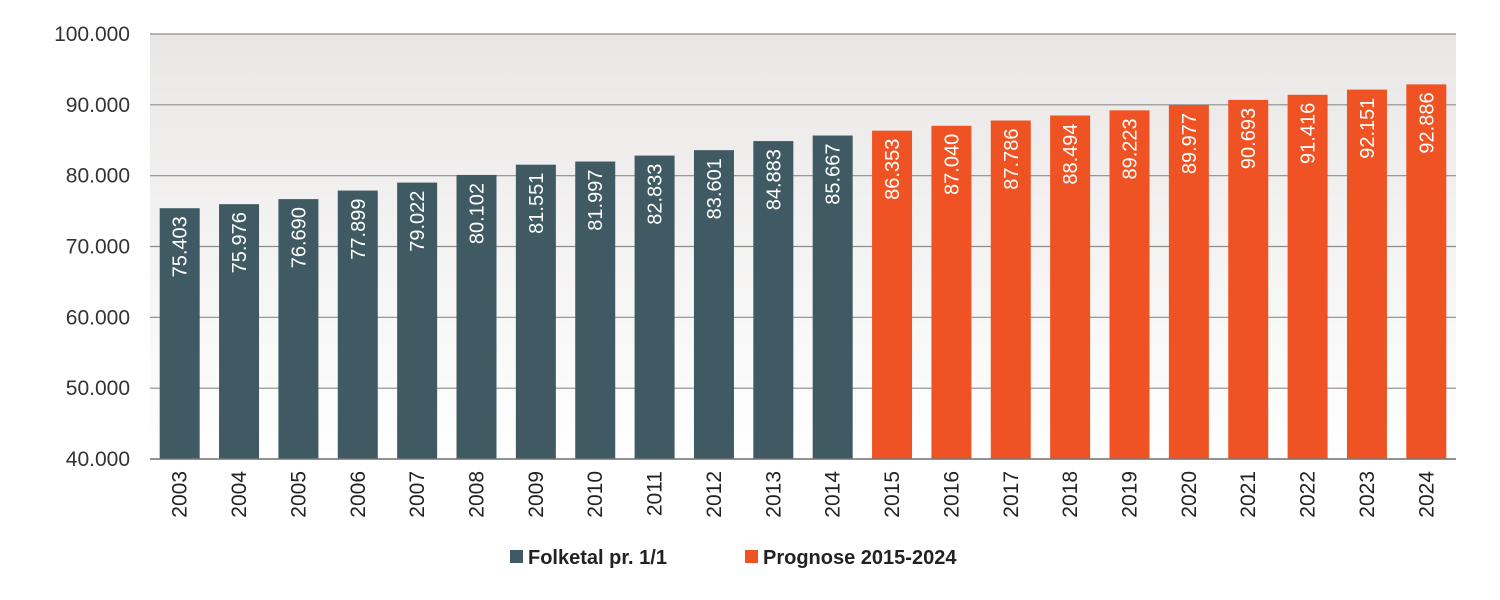 The width and height of the screenshot is (1500, 600). Describe the element at coordinates (1368, 128) in the screenshot. I see `bar-value-label: 92.151` at that location.